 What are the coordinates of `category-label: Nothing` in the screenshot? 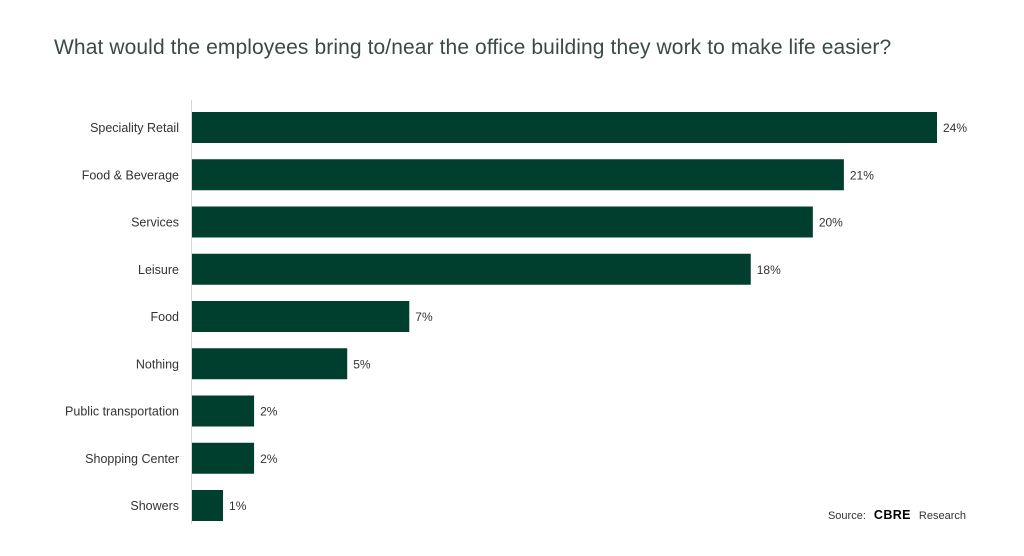 It's located at (157, 364).